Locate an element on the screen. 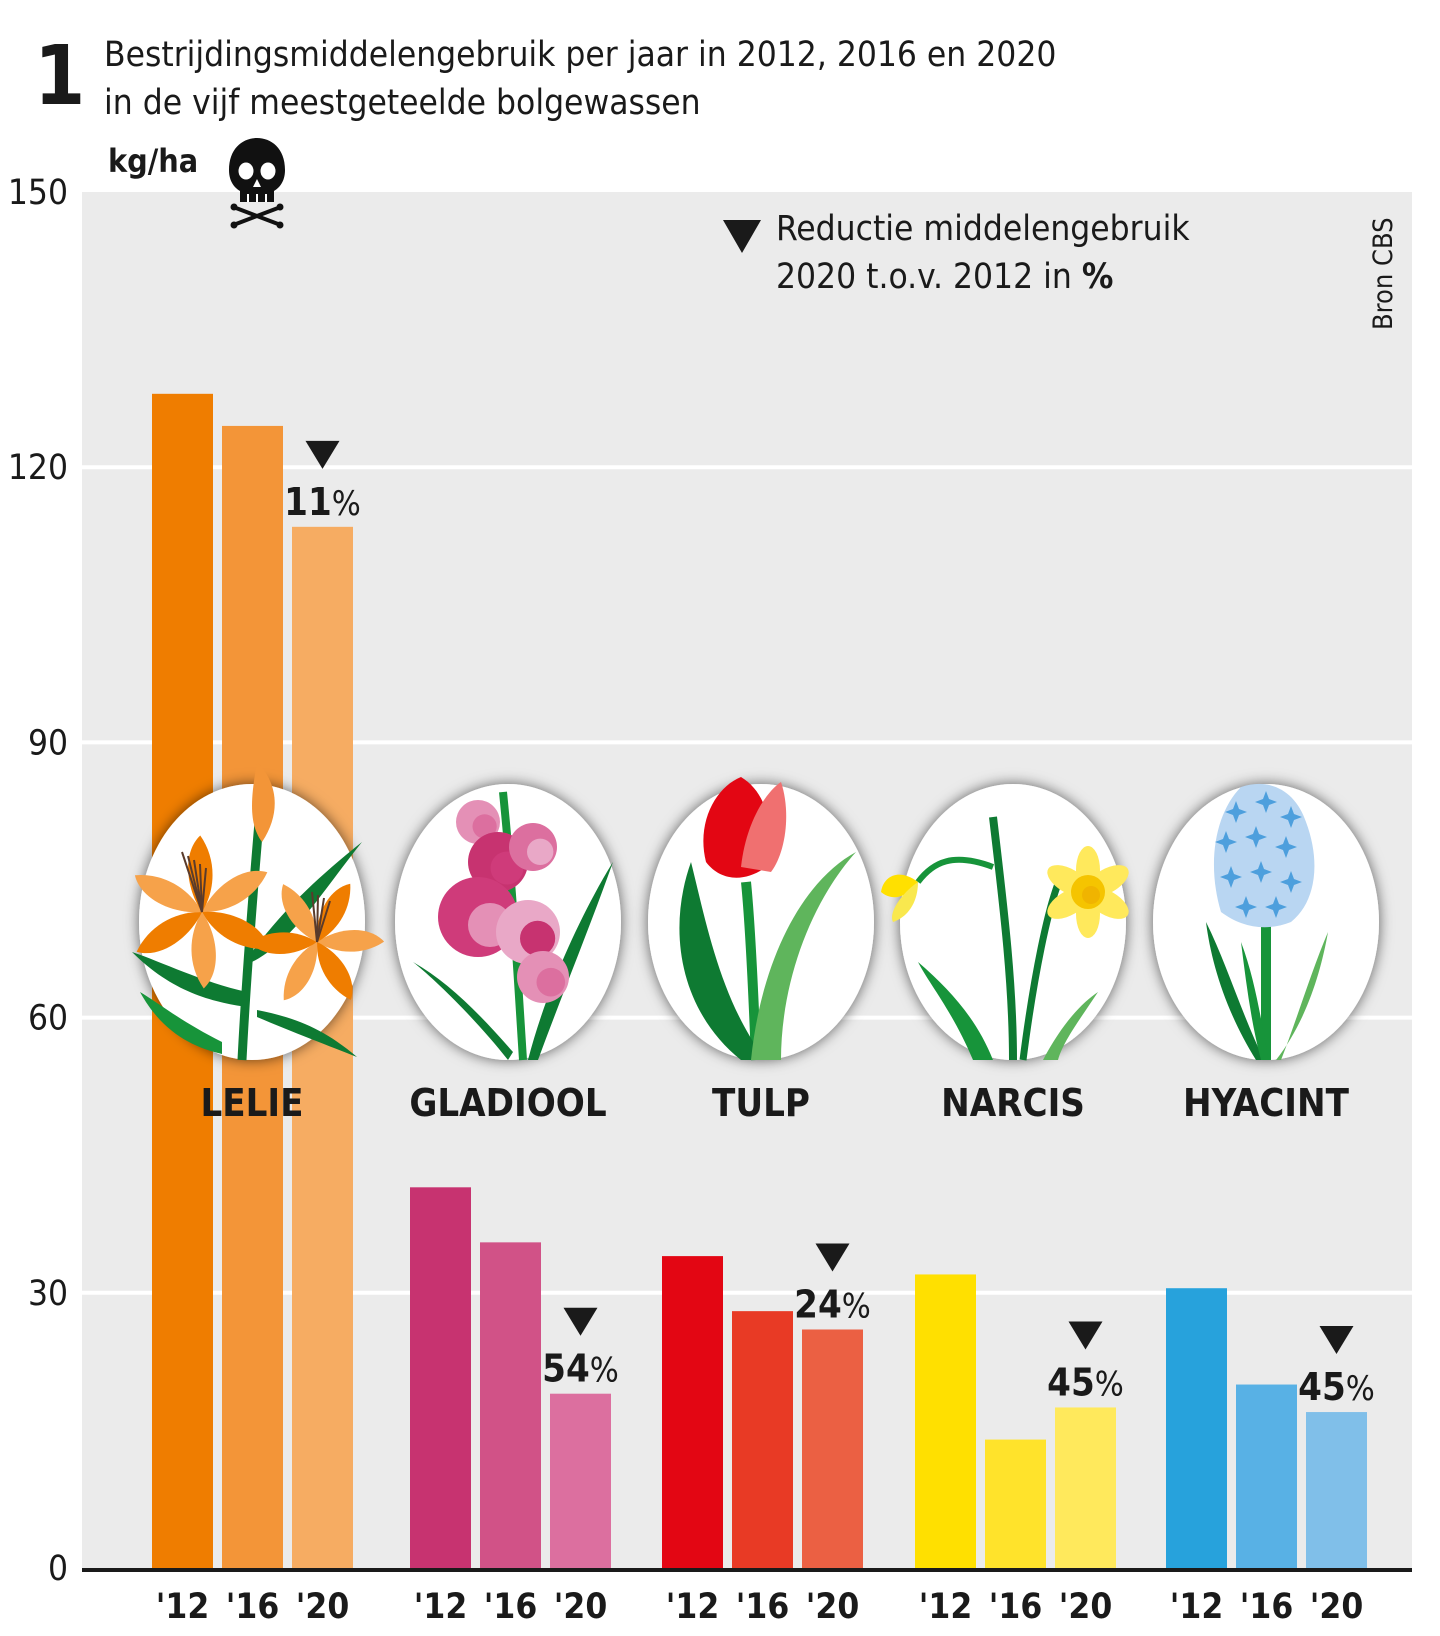  y-tick-label: 30 is located at coordinates (48, 1294).